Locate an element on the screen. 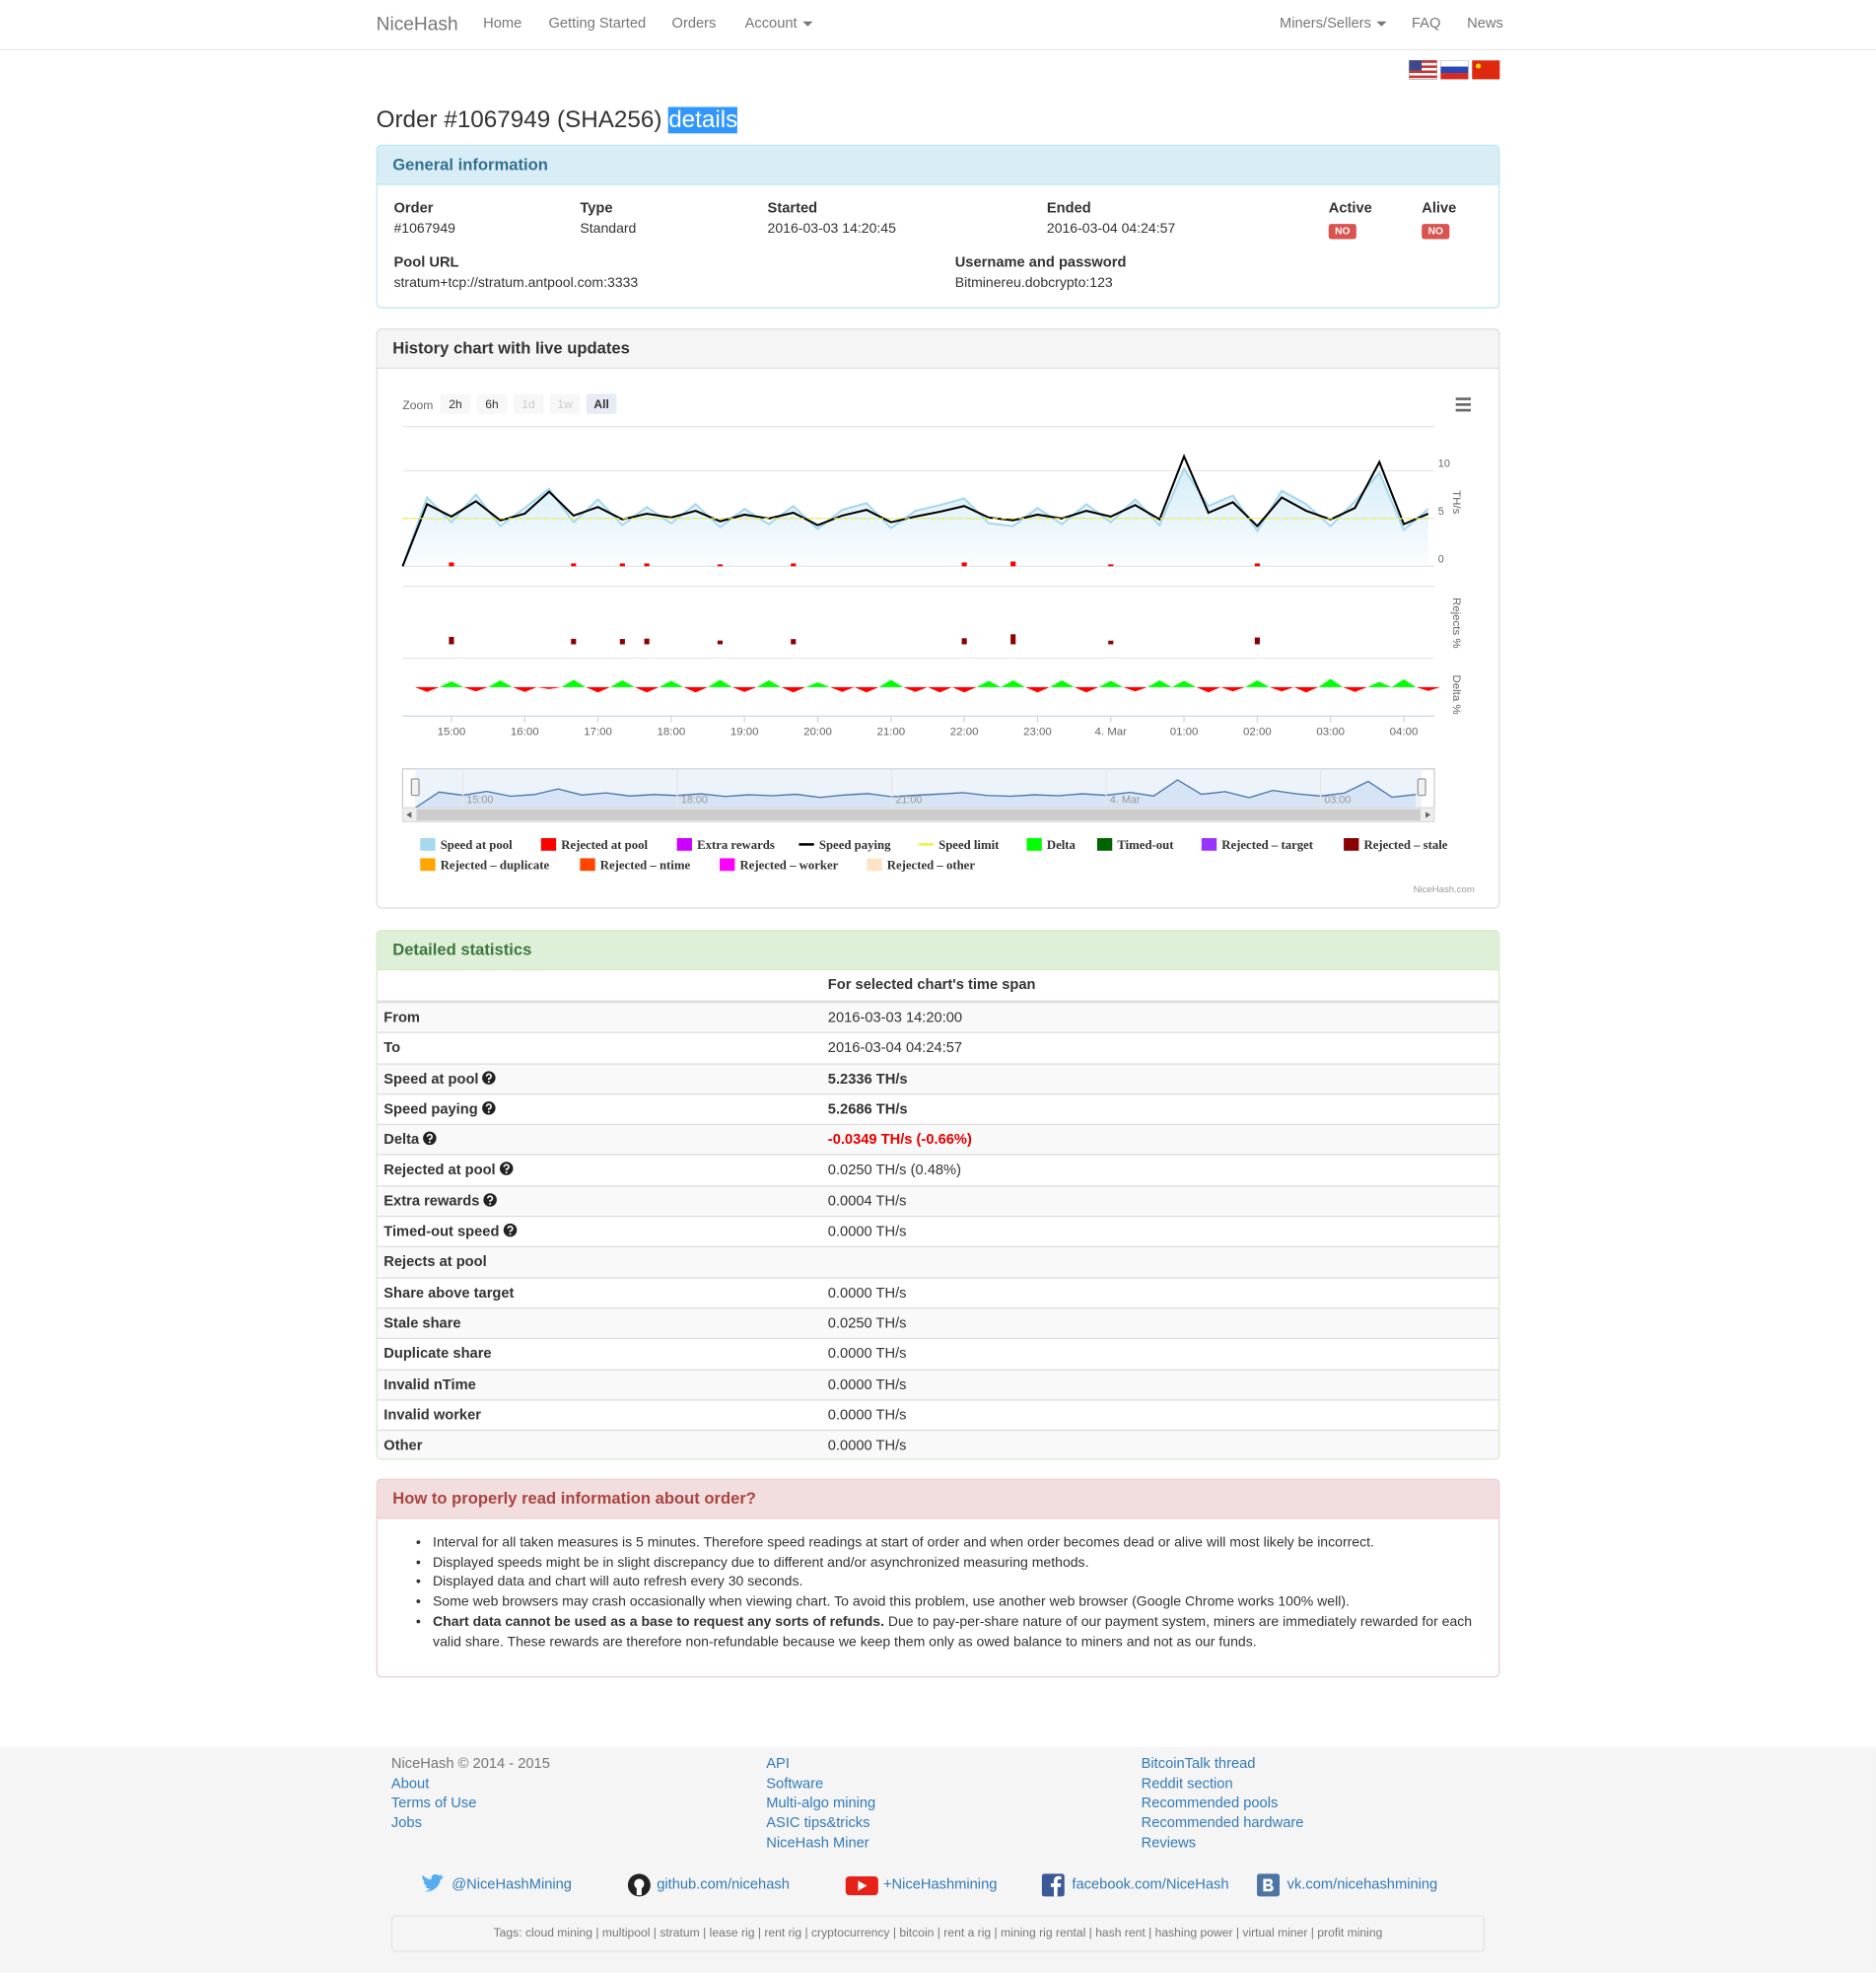 The image size is (1876, 1973). zoom-button-label: 1w is located at coordinates (565, 404).